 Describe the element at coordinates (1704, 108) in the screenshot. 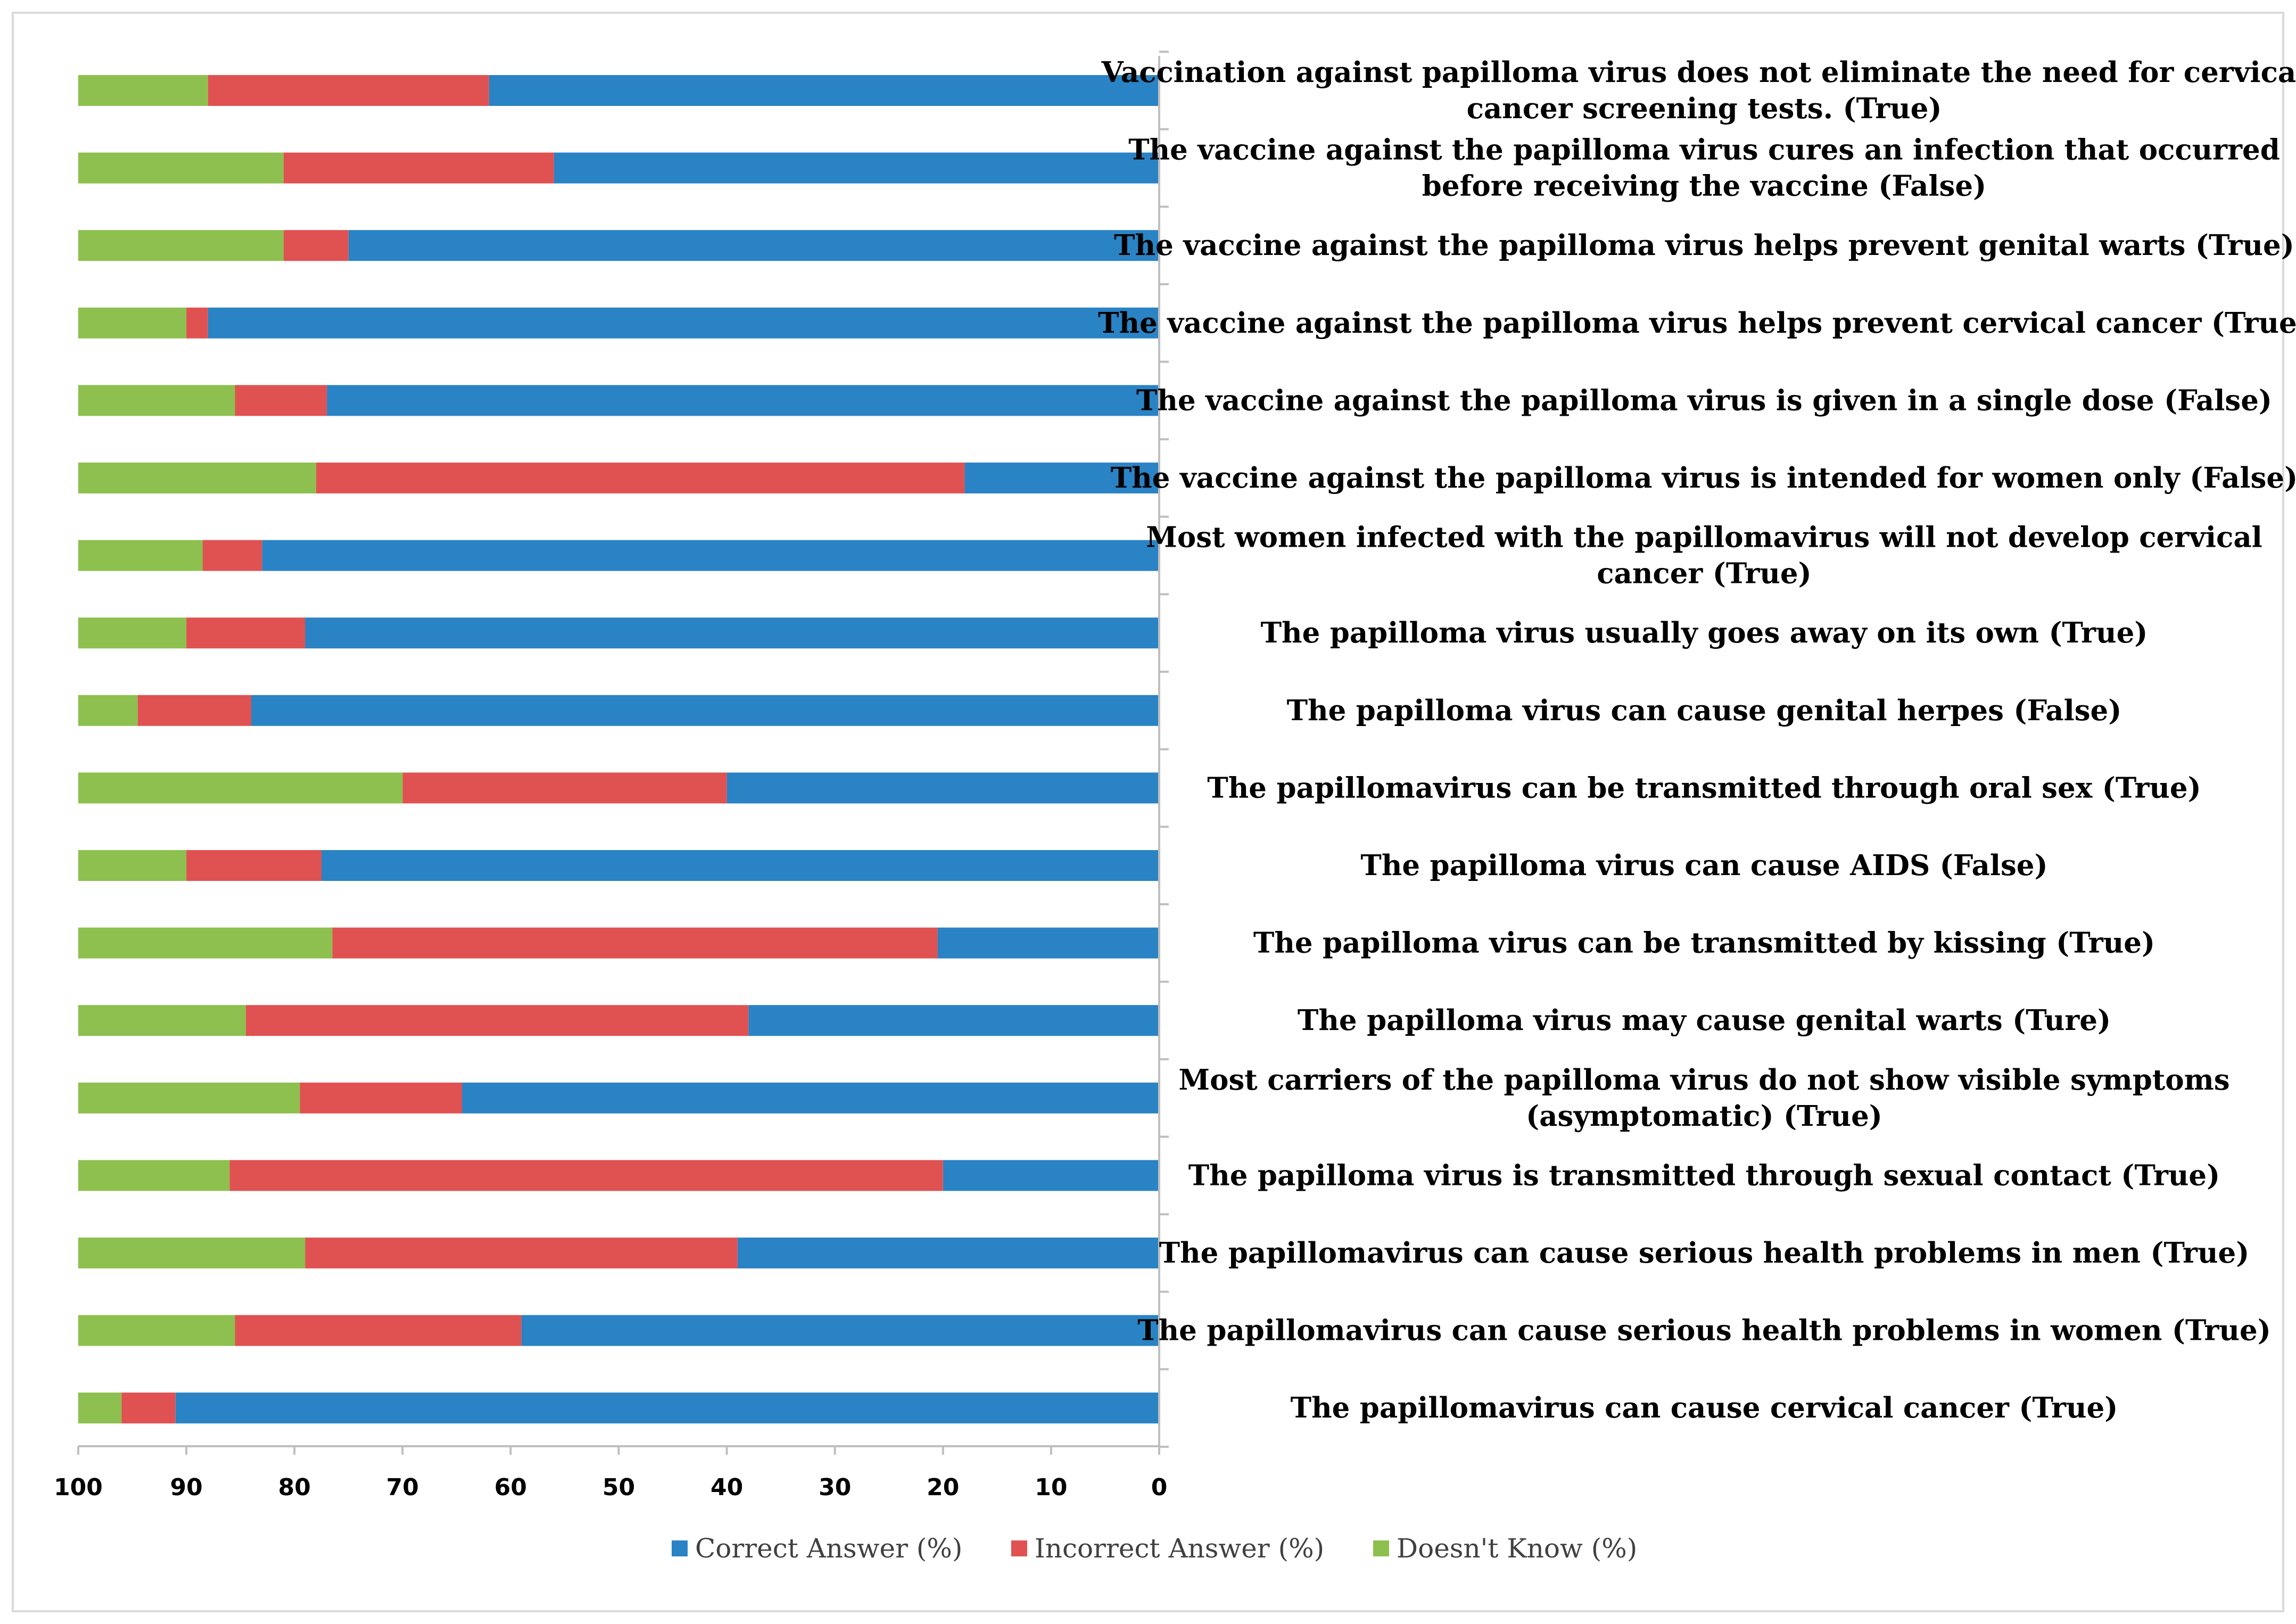

I see `category-label-1-line-2: cancer screening tests. (True)` at that location.